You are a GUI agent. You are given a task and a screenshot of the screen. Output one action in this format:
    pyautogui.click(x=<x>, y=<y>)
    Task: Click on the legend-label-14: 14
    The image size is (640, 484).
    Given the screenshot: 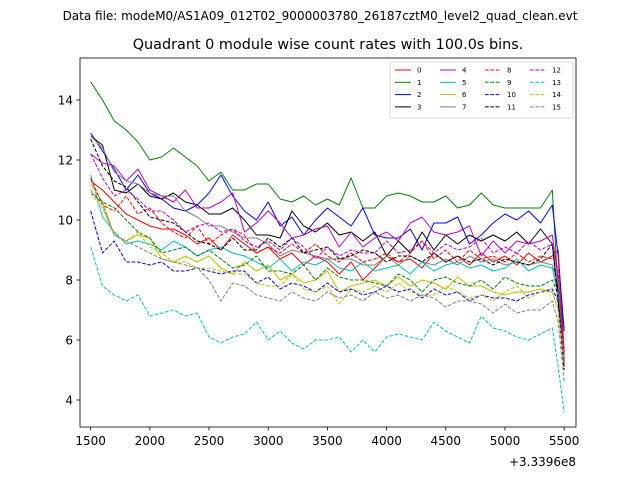 What is the action you would take?
    pyautogui.click(x=556, y=95)
    